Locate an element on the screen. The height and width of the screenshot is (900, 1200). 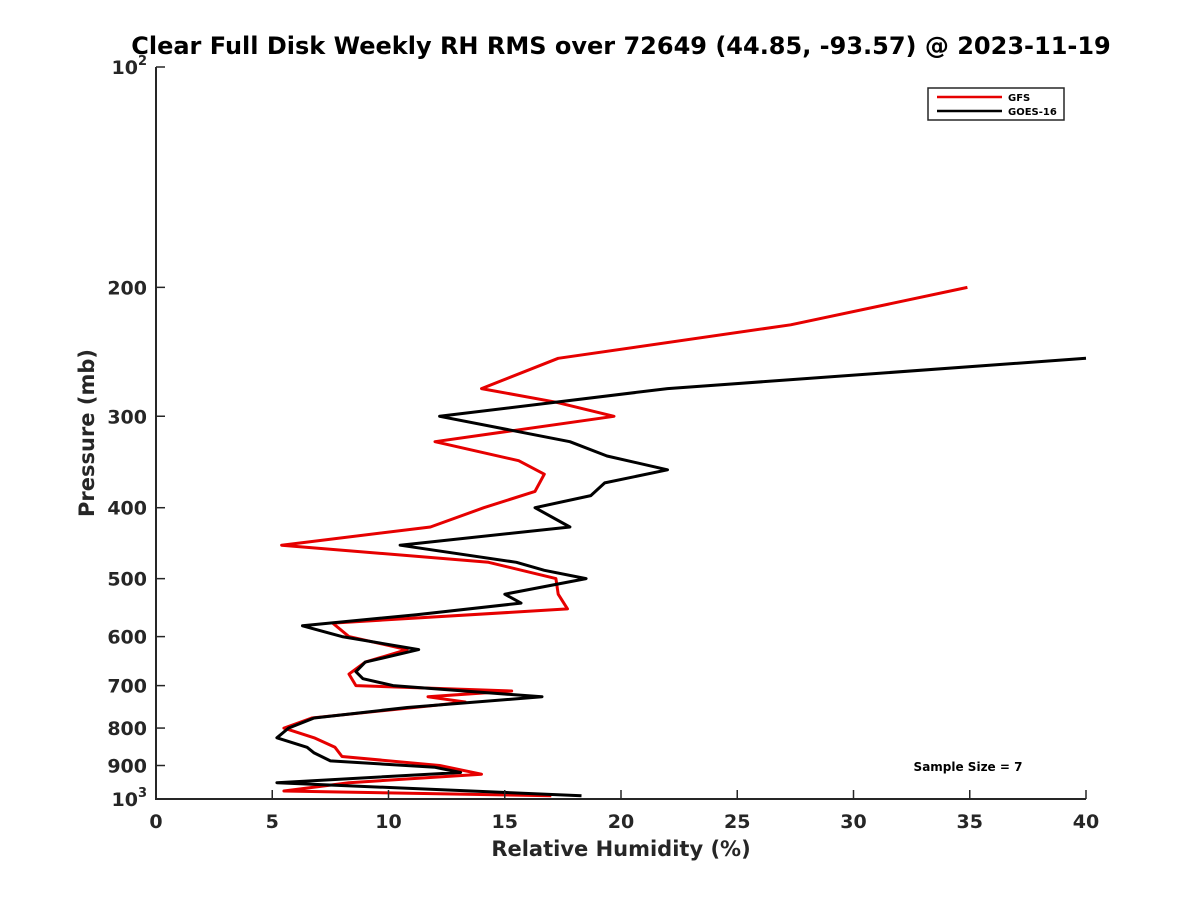
x-axis-label: Relative Humidity (%) is located at coordinates (620, 849).